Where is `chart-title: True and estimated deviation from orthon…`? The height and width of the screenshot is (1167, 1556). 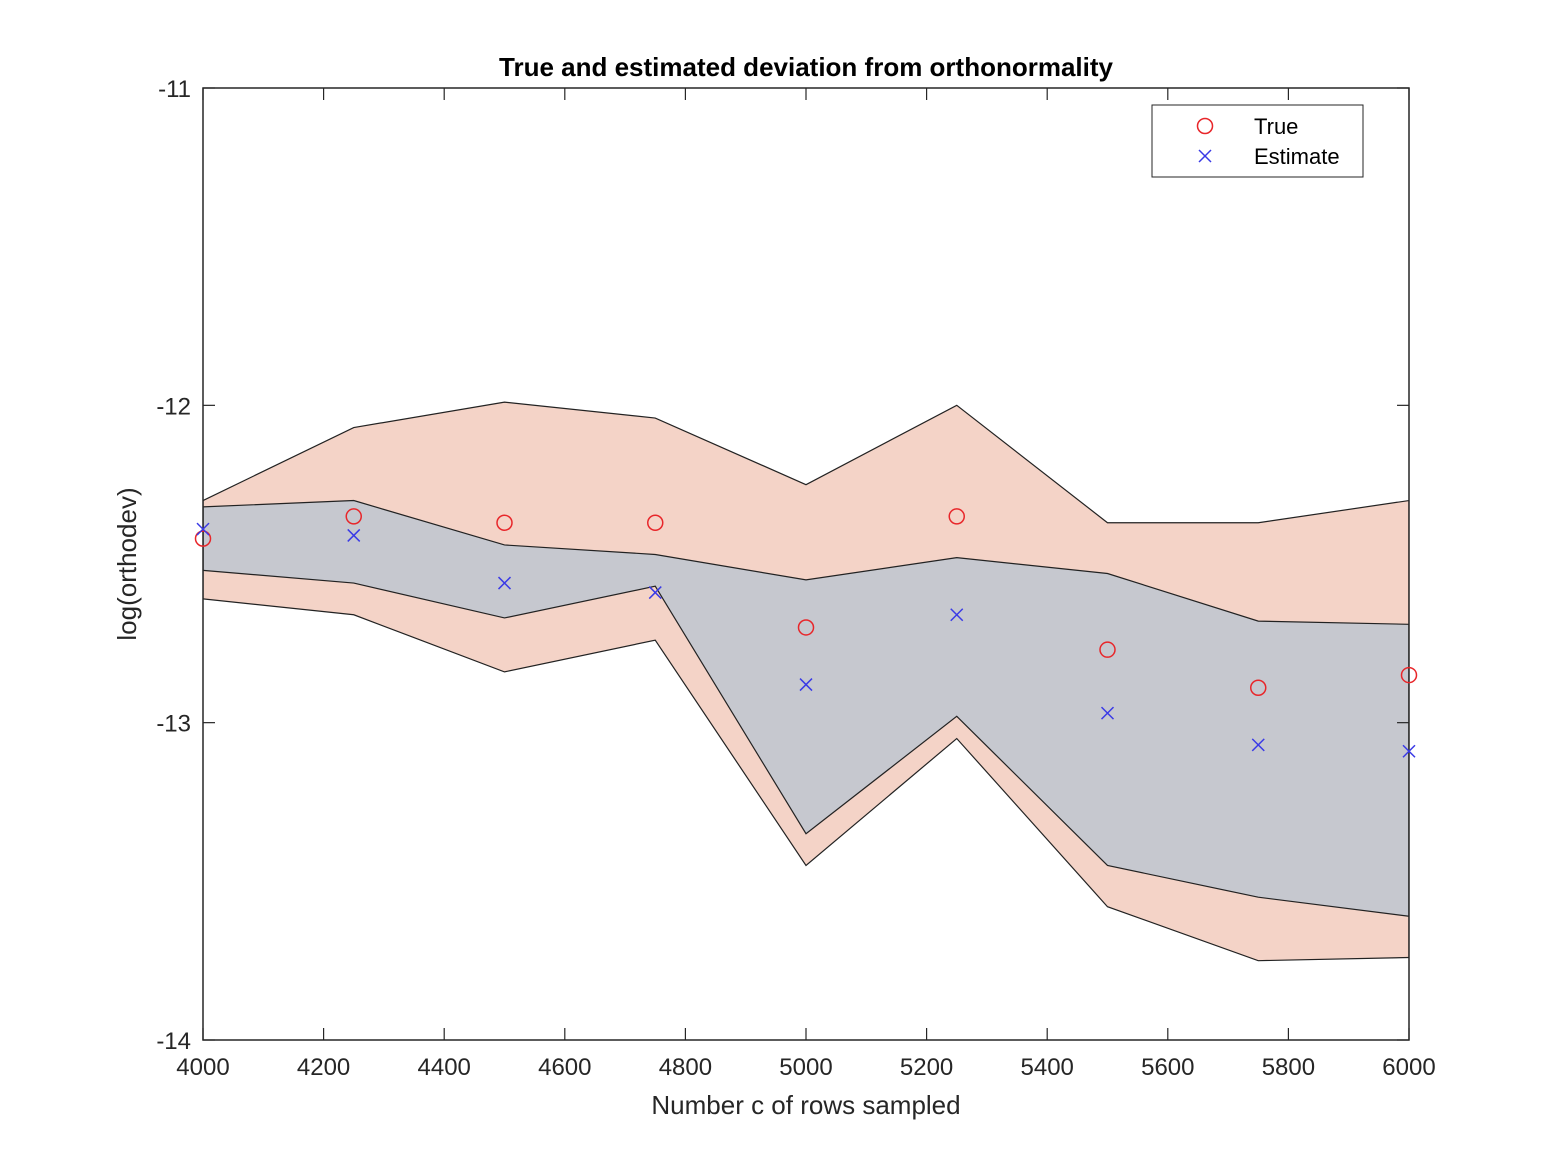 chart-title: True and estimated deviation from orthon… is located at coordinates (806, 67).